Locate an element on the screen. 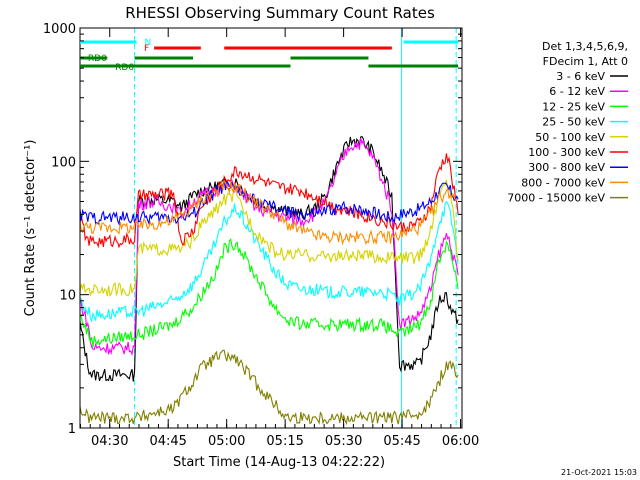 The image size is (640, 480). footer-date: 21-Oct-2021 15:03 is located at coordinates (599, 472).